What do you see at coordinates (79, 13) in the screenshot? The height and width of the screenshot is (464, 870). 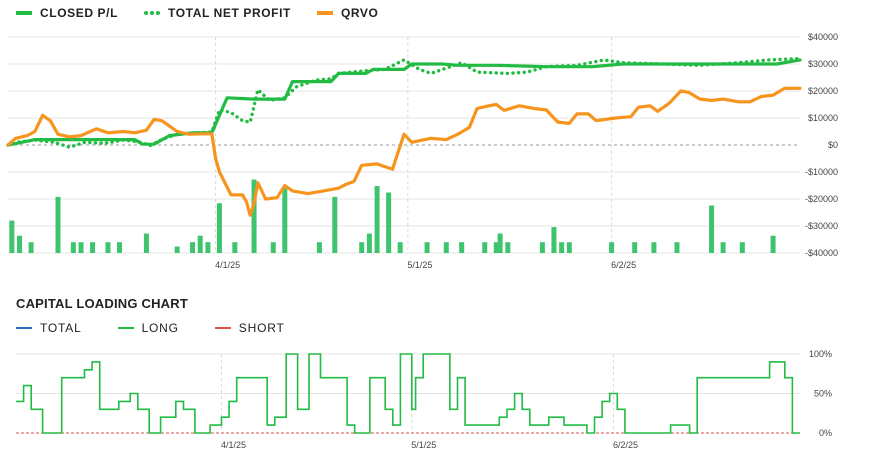 I see `legend-label: CLOSED P/L` at bounding box center [79, 13].